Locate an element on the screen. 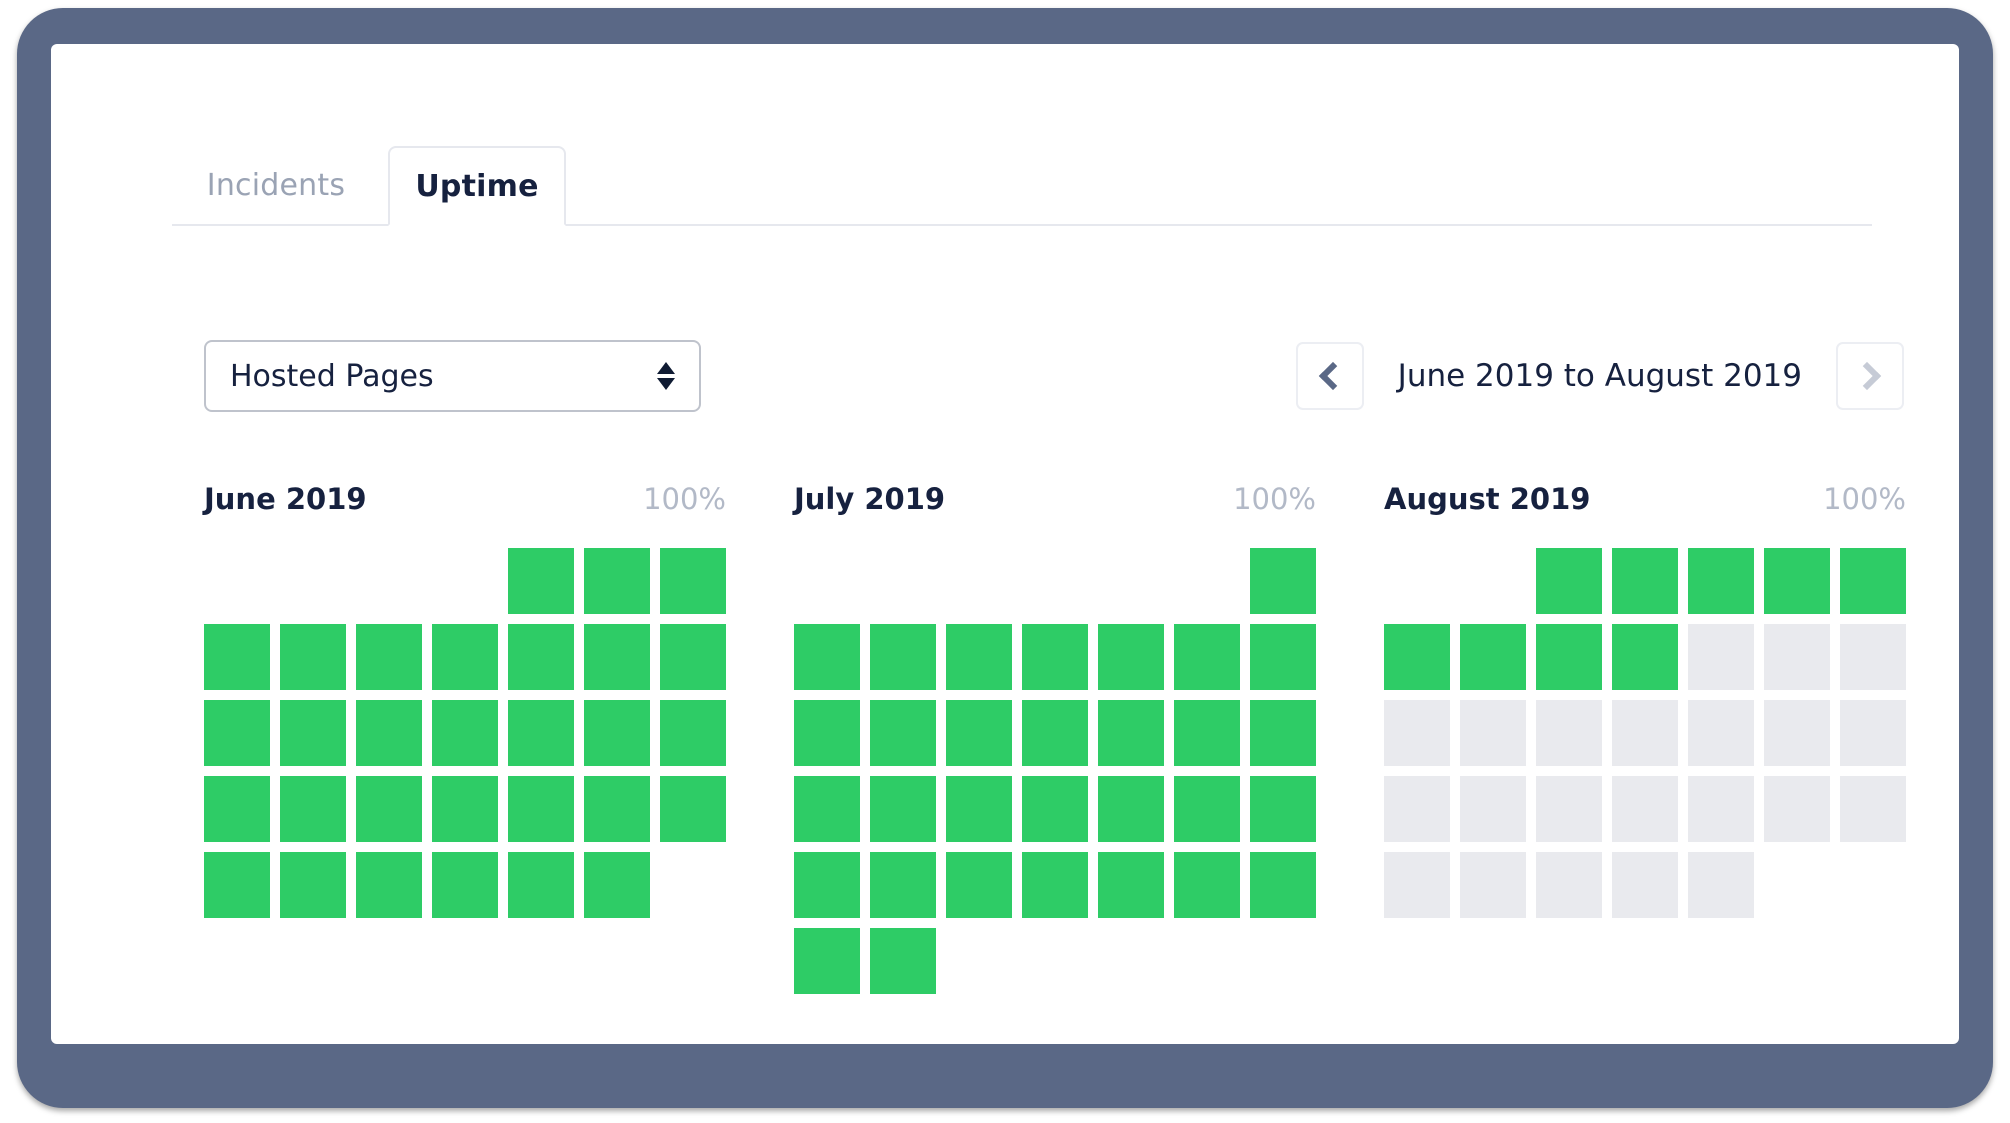 This screenshot has width=2010, height=1123. tab-uptime: Uptime is located at coordinates (477, 186).